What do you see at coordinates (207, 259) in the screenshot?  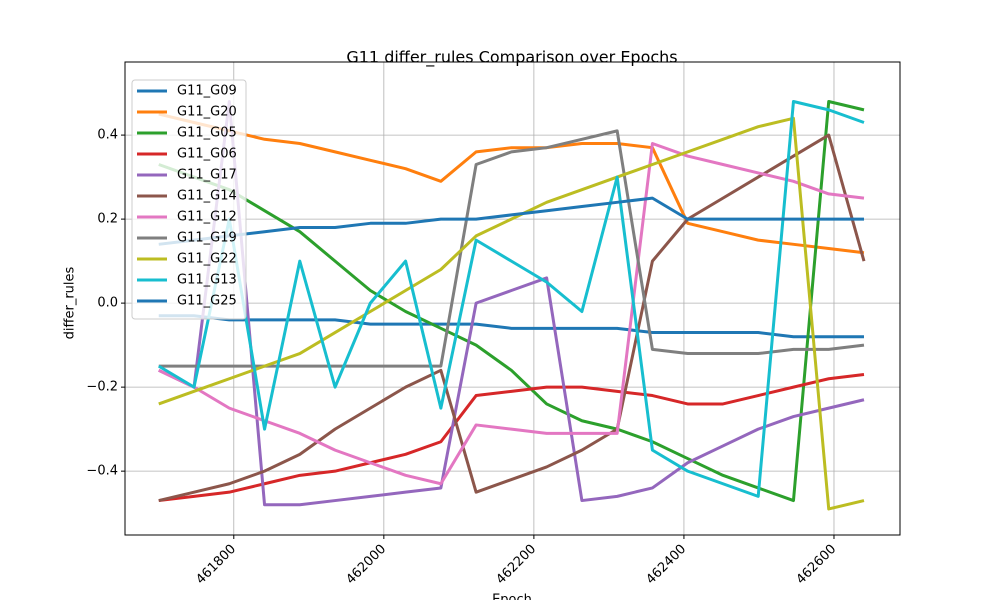 I see `legend-label: G11_G22` at bounding box center [207, 259].